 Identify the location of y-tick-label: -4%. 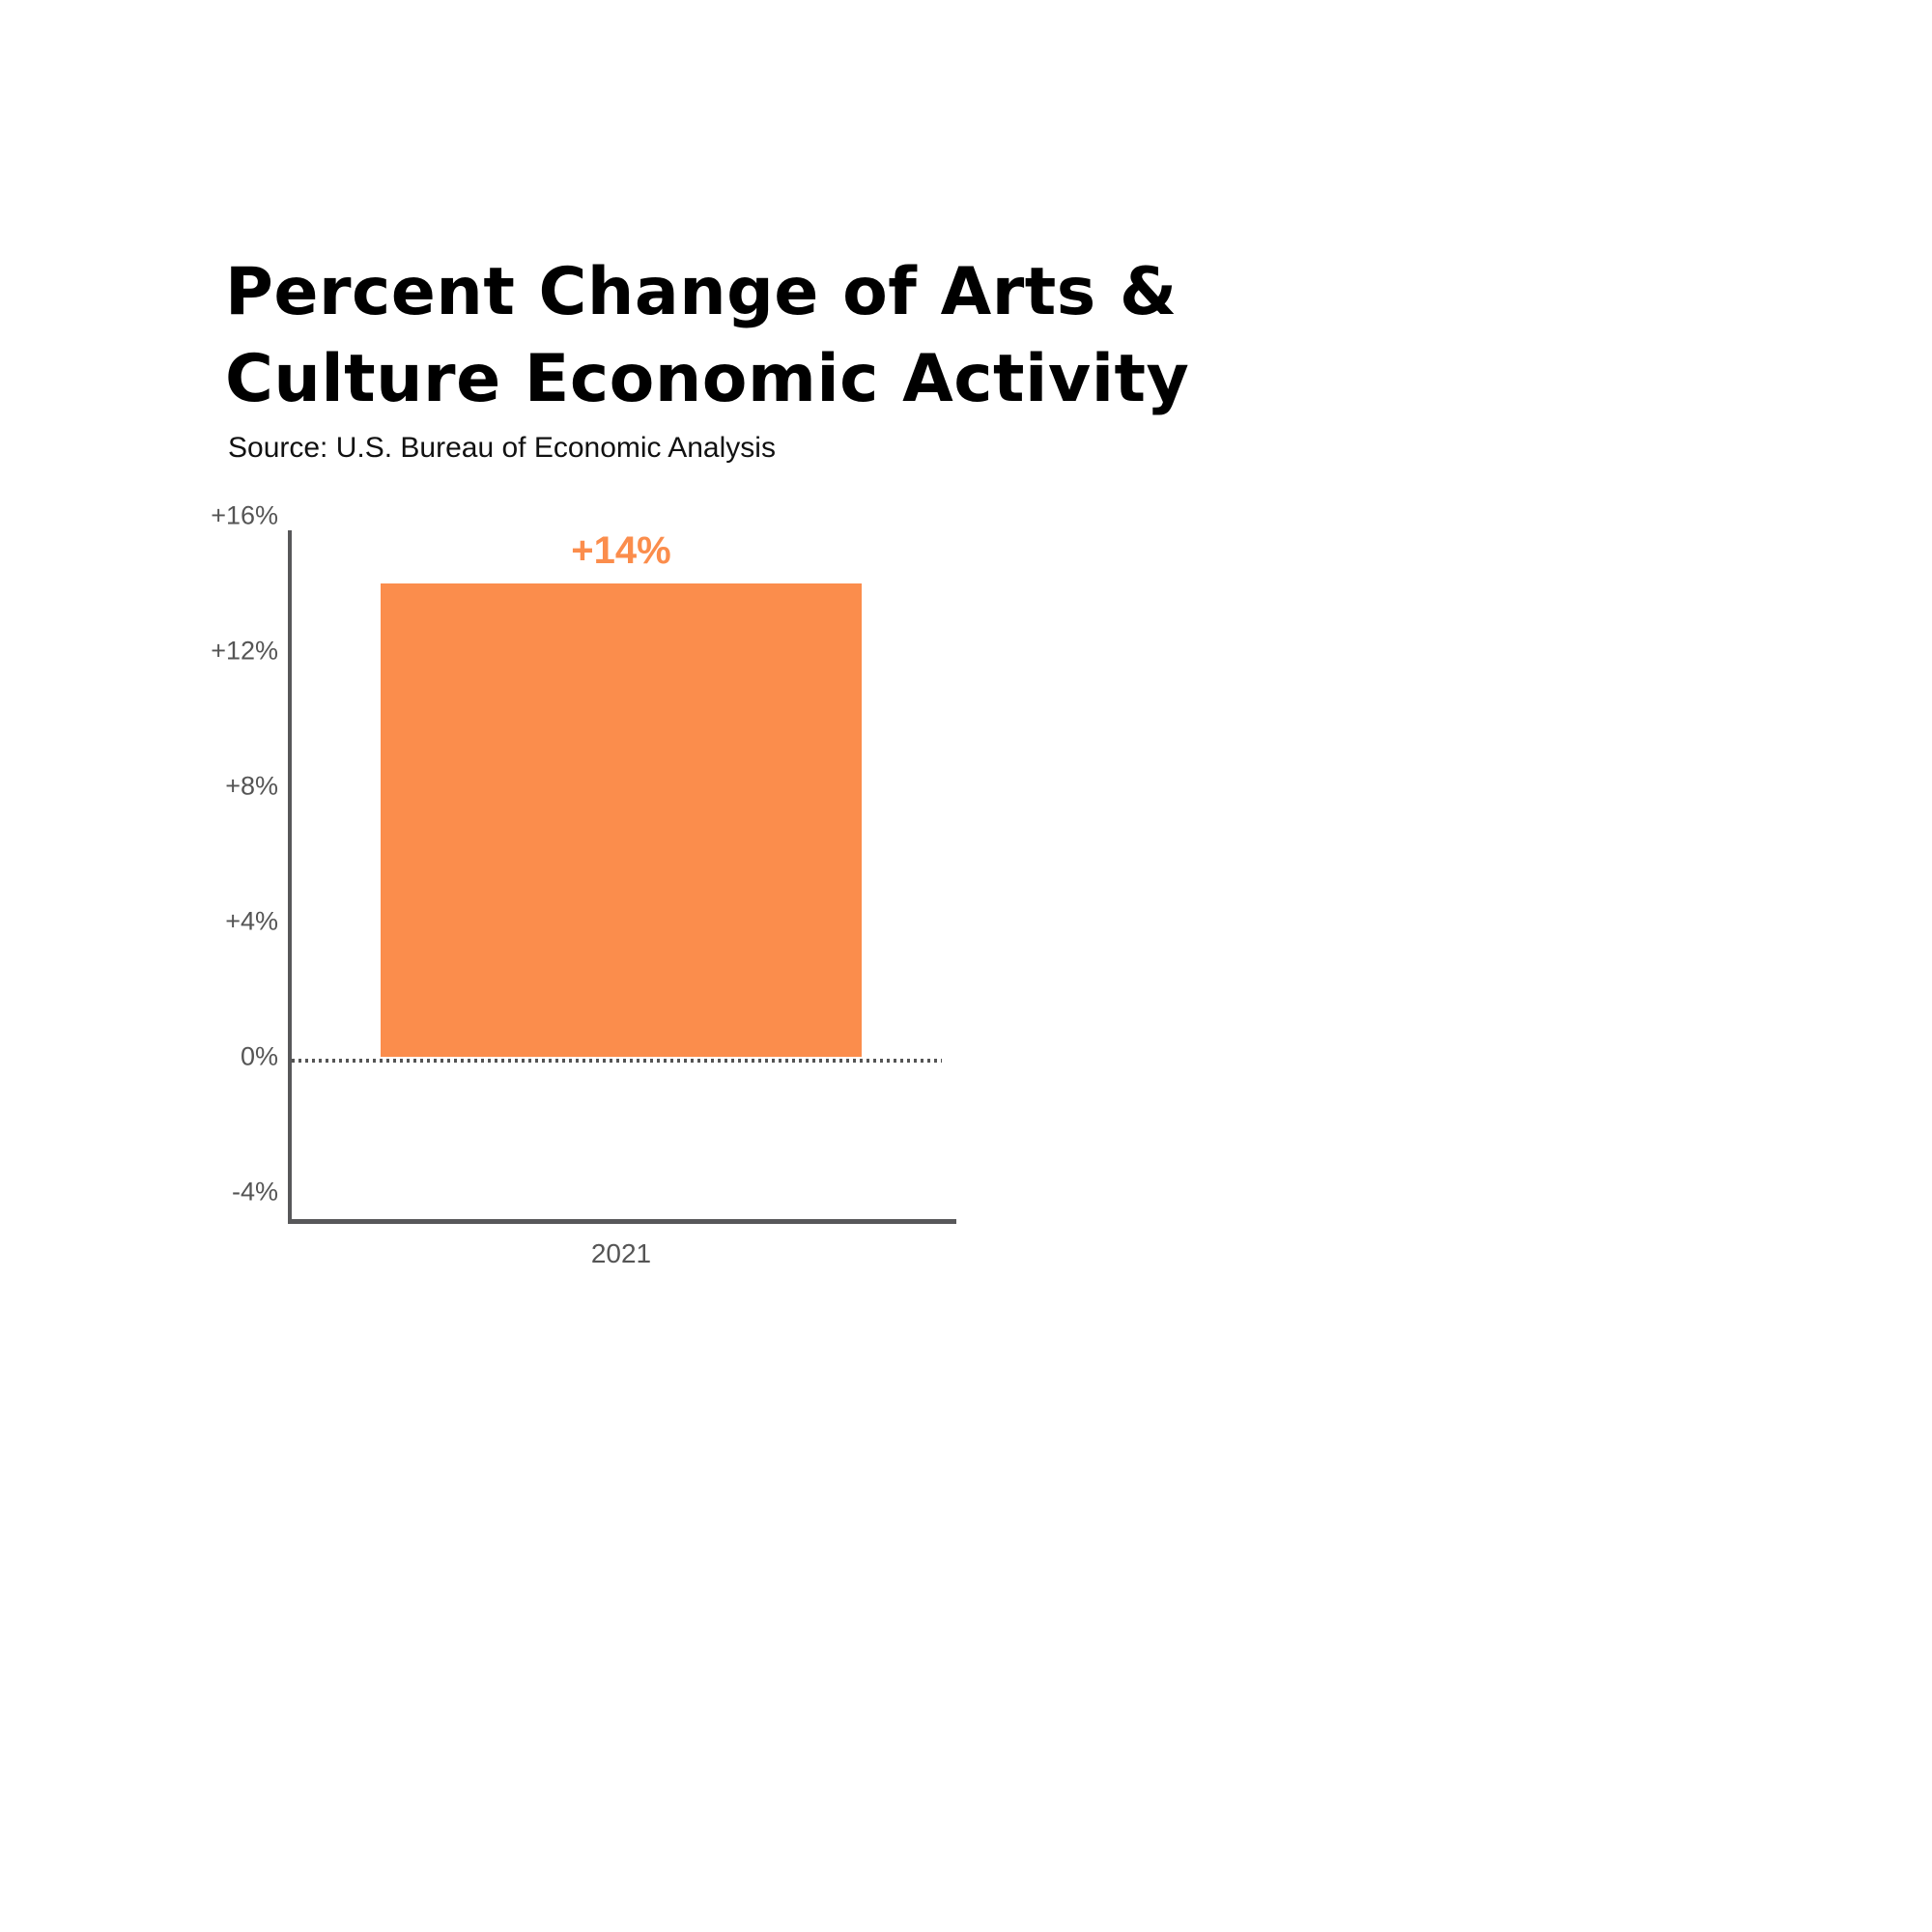
(254, 1192).